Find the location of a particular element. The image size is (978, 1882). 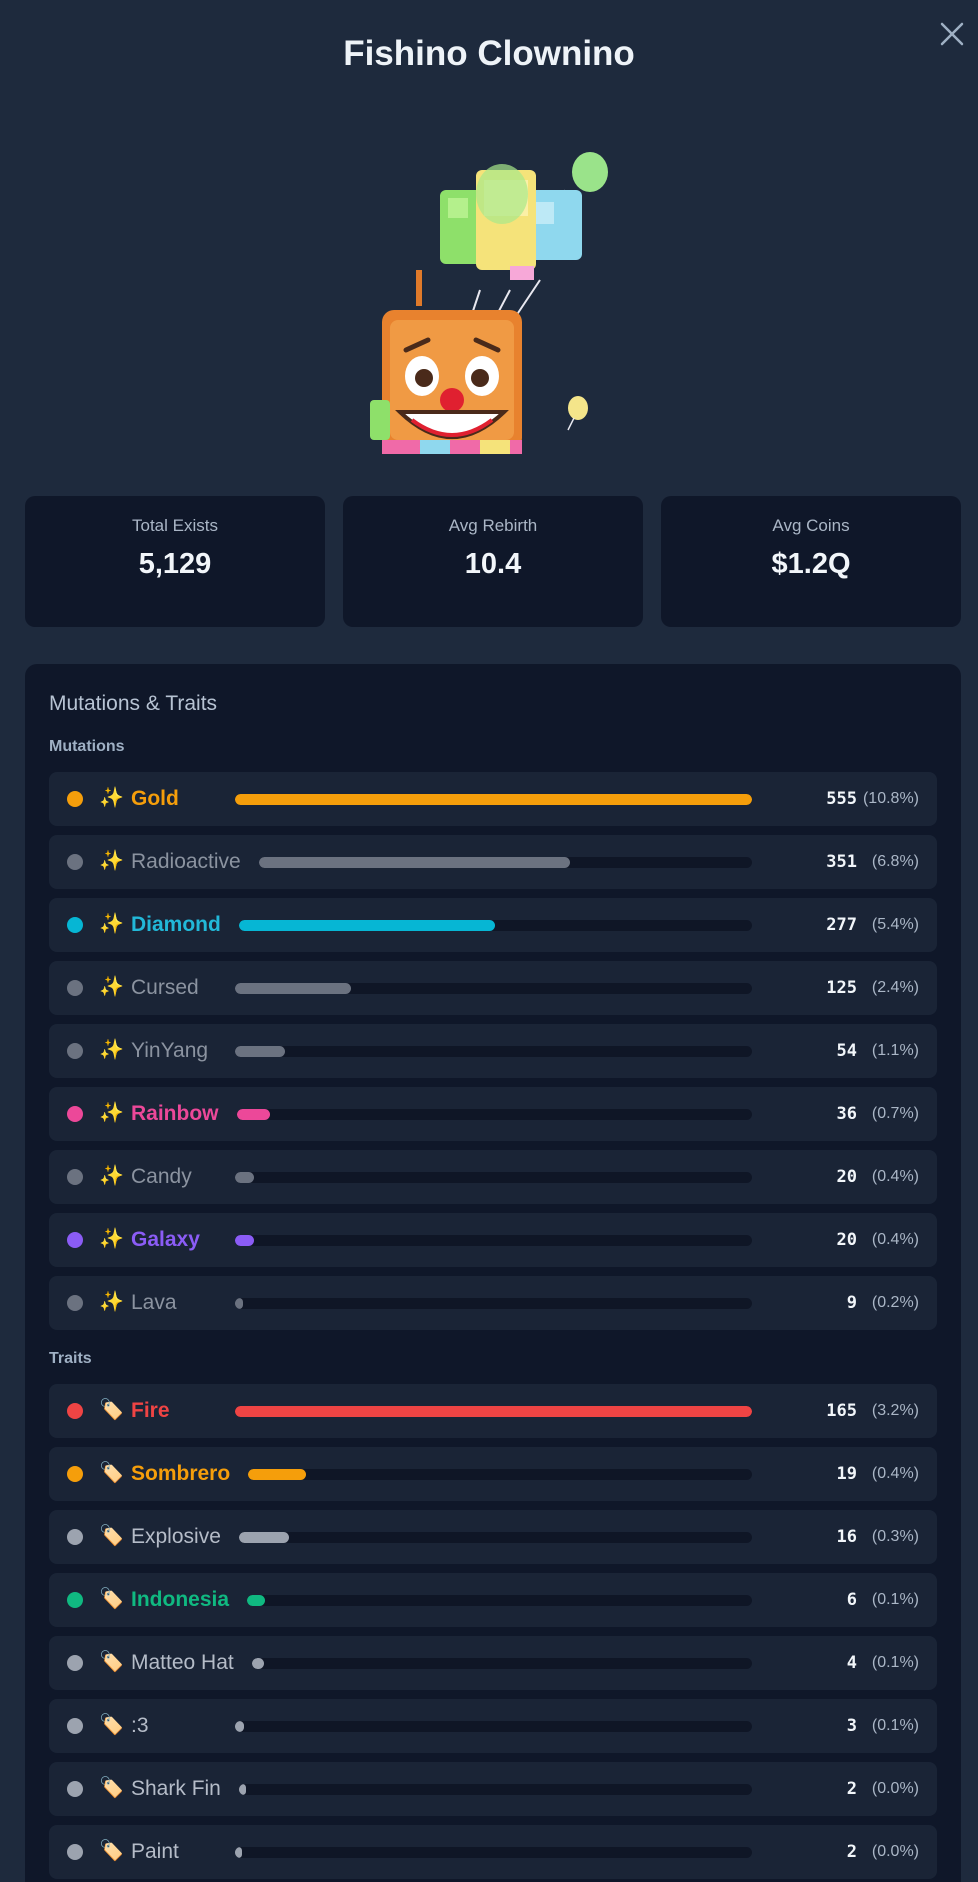

trait-row-shark-fin: 🏷️ Shark Fin 2 (0.0%) is located at coordinates (493, 1789).